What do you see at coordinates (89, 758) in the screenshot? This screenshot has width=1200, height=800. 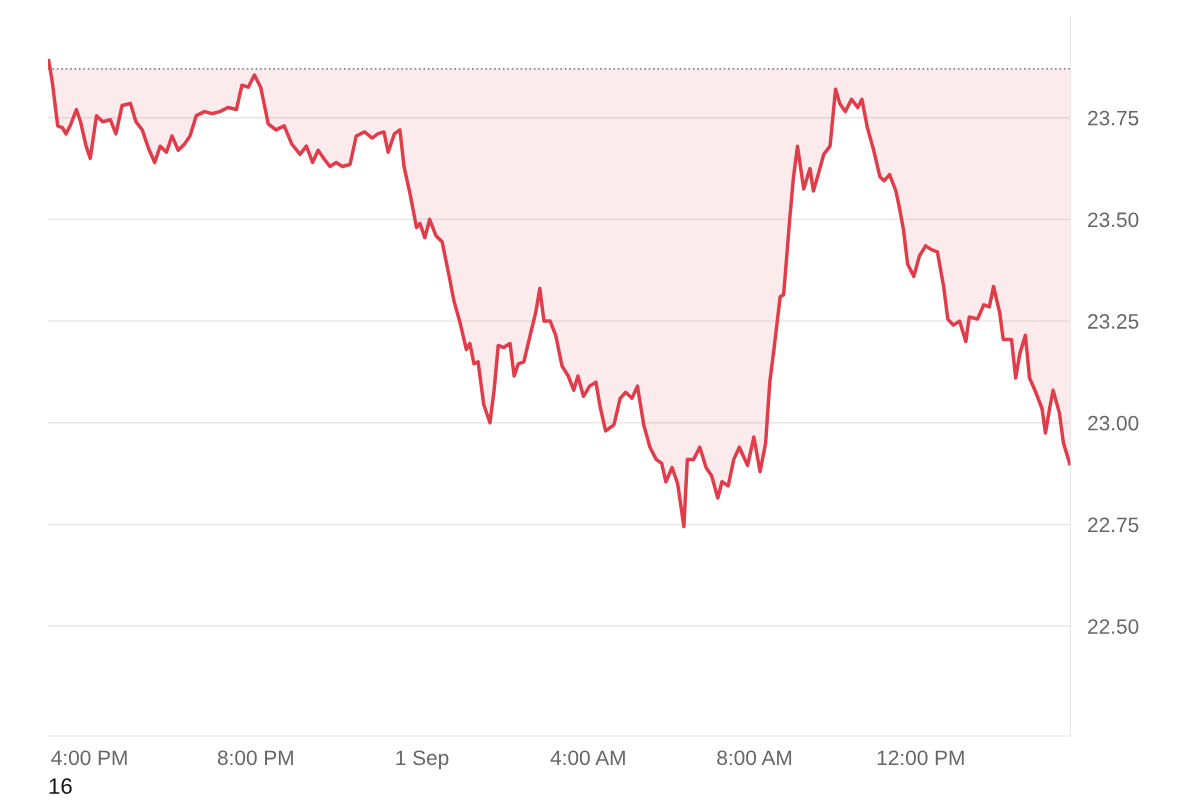 I see `x-tick-label: 4:00 PM` at bounding box center [89, 758].